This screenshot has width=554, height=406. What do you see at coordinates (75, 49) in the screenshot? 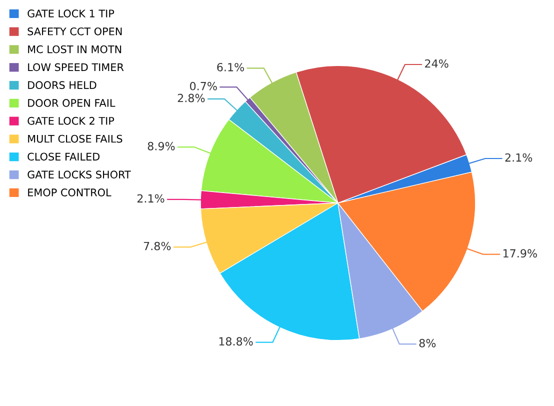
I see `legend-label: MC LOST IN MOTN` at bounding box center [75, 49].